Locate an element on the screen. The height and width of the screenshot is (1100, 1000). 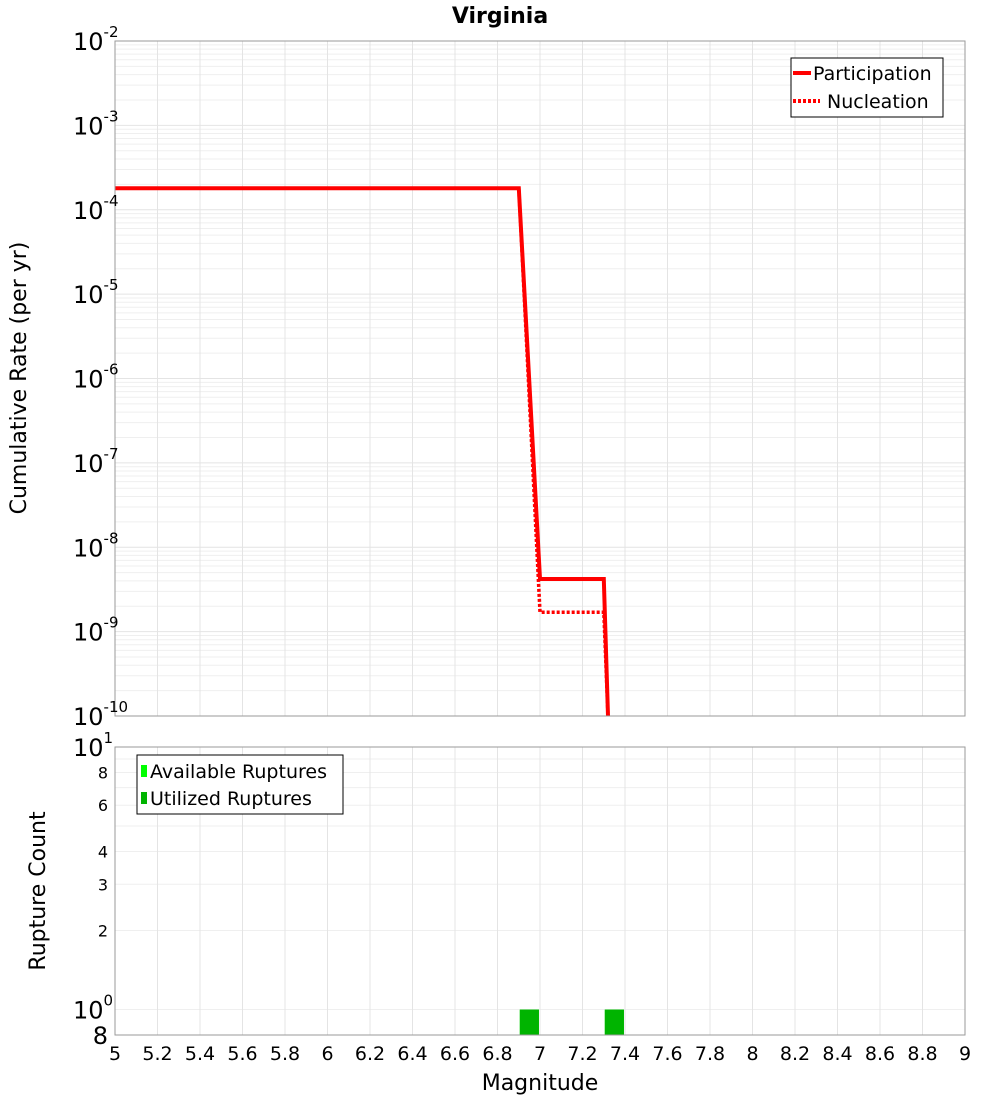
bottom-y-axis-label: Rupture Count is located at coordinates (38, 891).